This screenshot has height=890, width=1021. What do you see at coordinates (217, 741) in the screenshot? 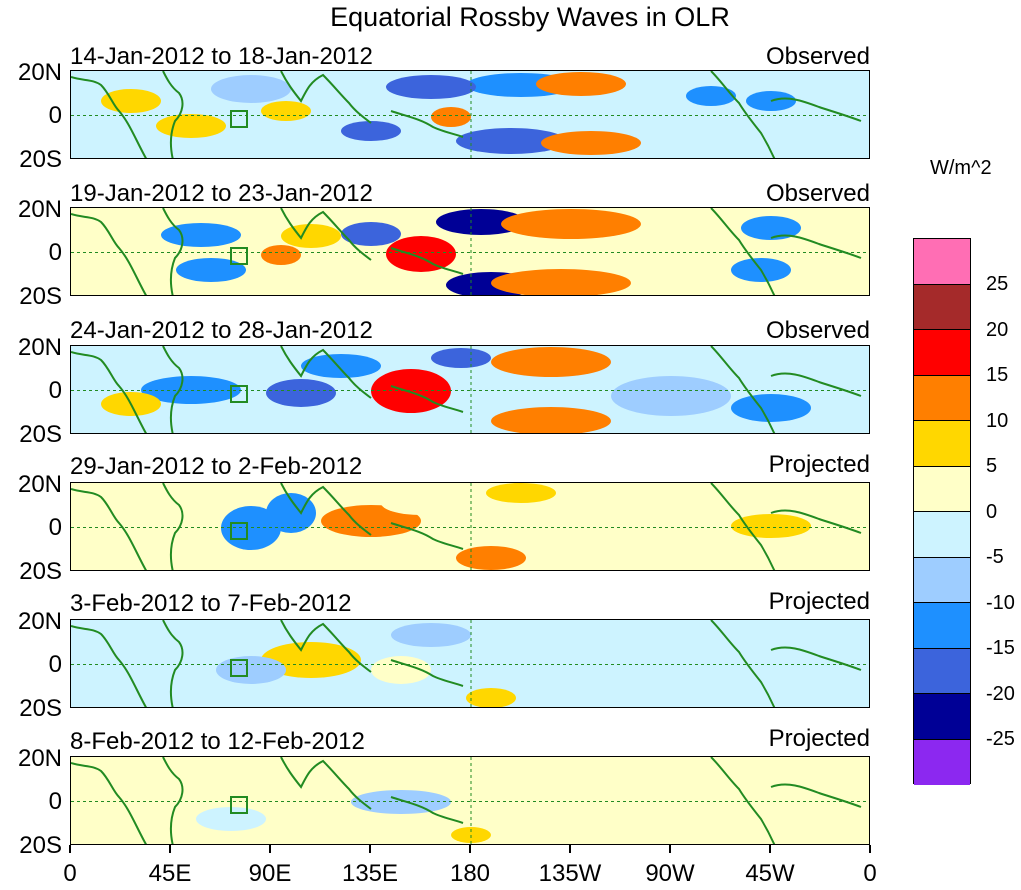
I see `panel-6-date-range: 8-Feb-2012 to 12-Feb-2012` at bounding box center [217, 741].